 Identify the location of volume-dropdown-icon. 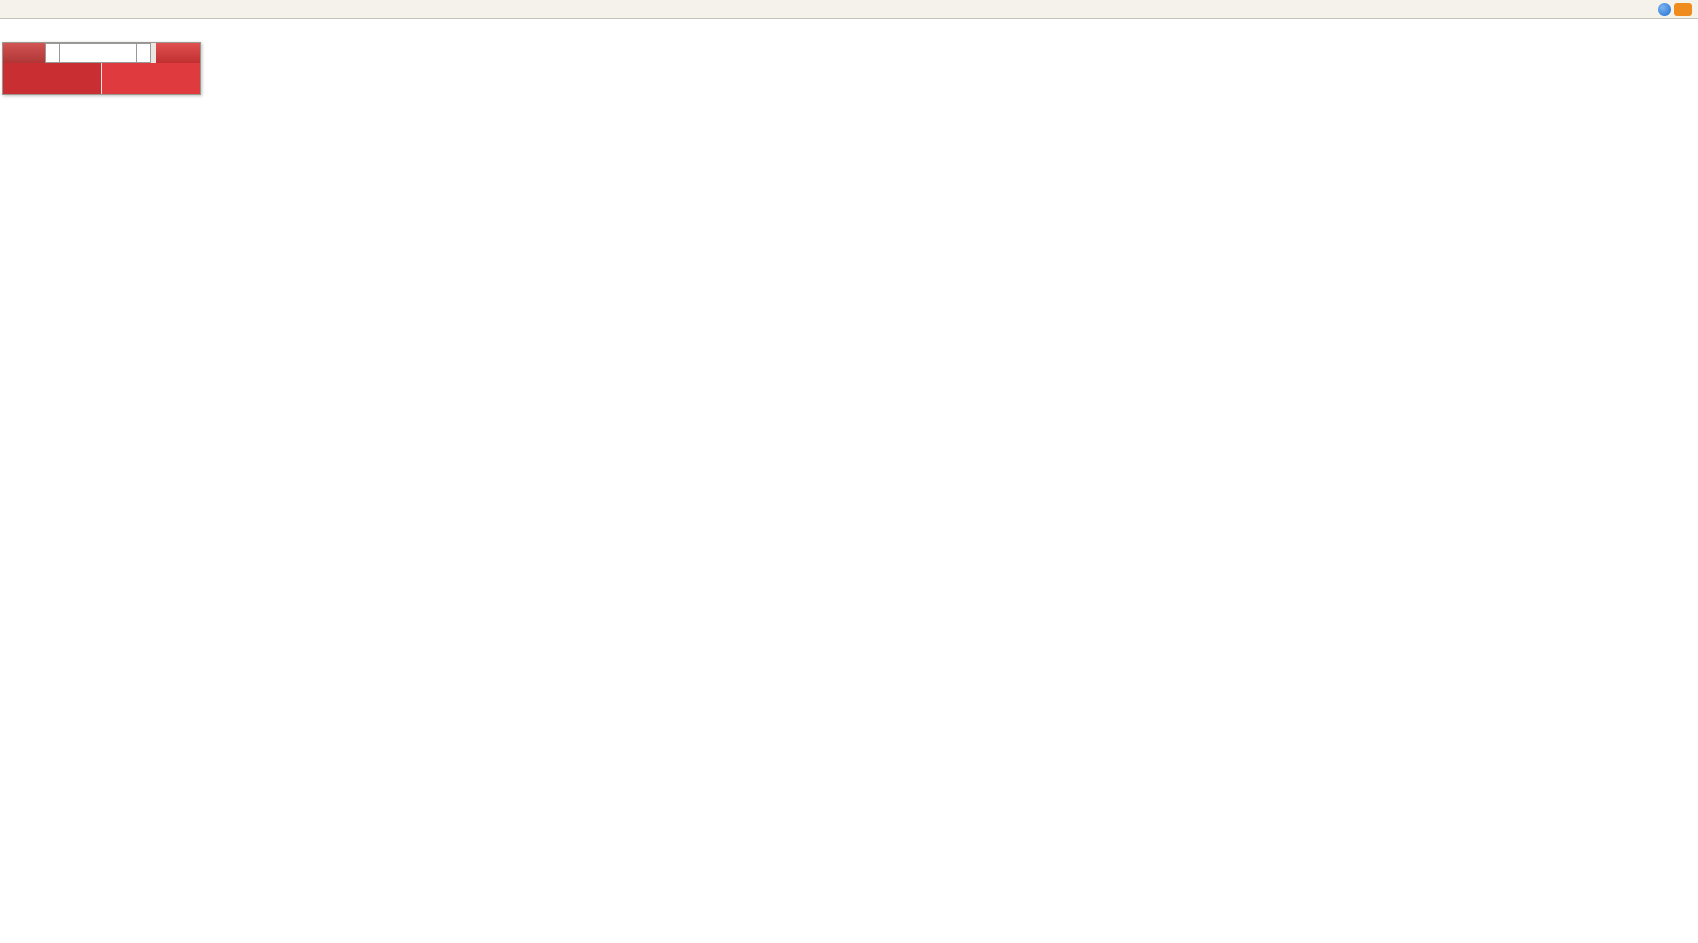
(52, 53).